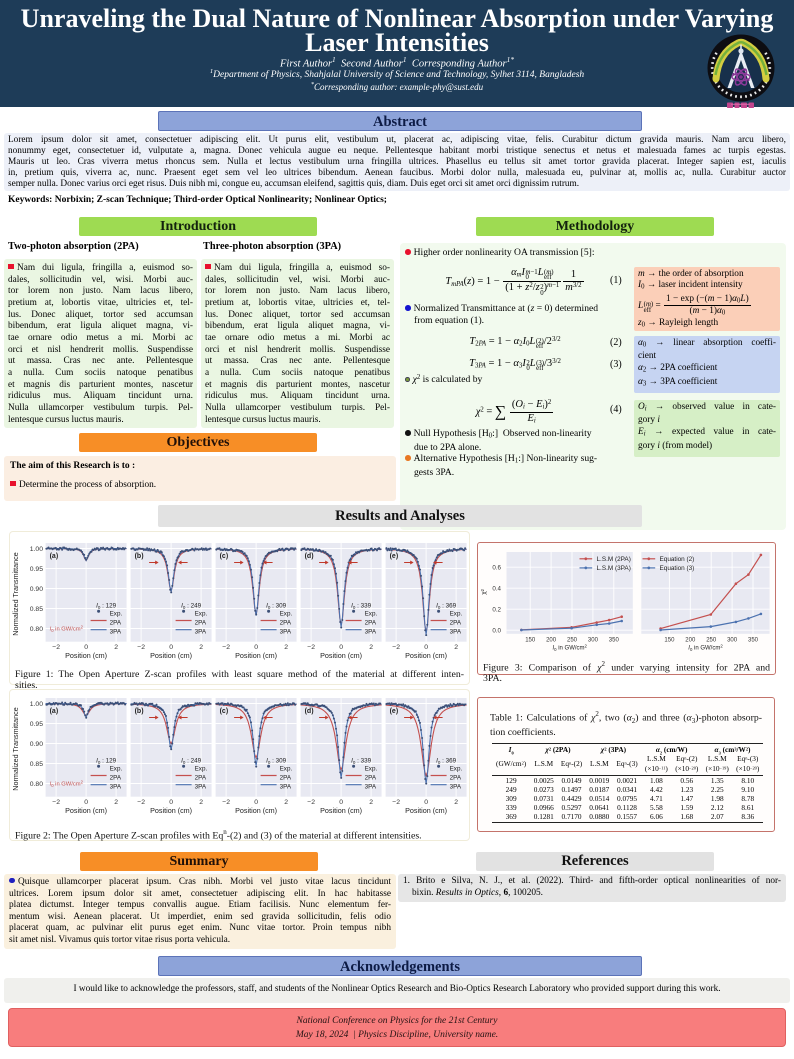 Image resolution: width=794 pixels, height=1059 pixels. What do you see at coordinates (614, 568) in the screenshot?
I see `svg-text: L.S.M (3PA)` at bounding box center [614, 568].